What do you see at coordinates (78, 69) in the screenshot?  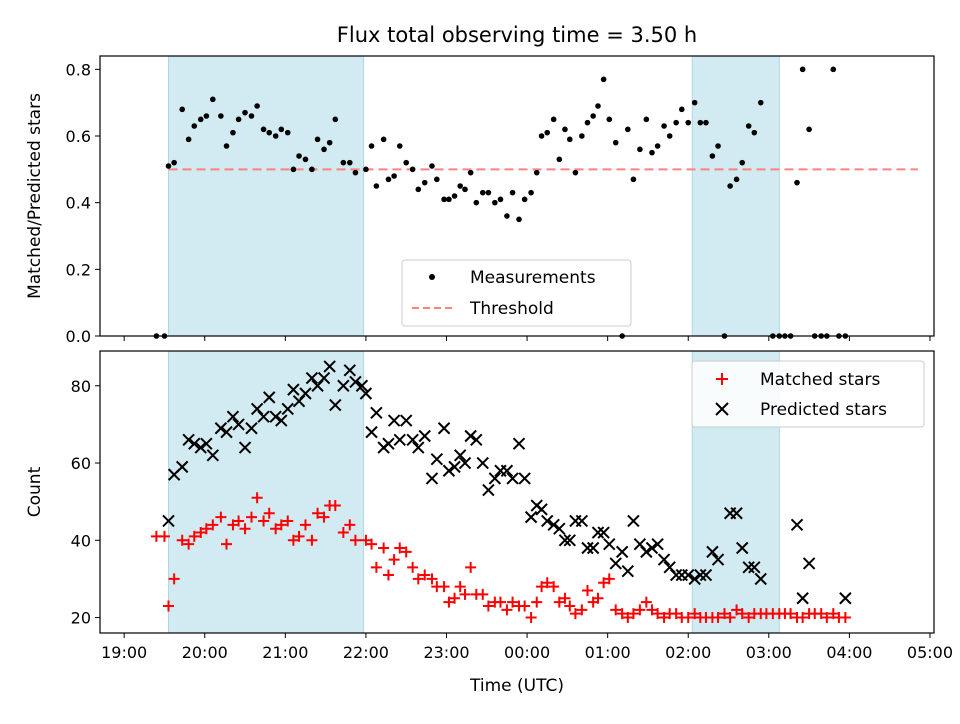 I see `top-y-tick-label: 0.8` at bounding box center [78, 69].